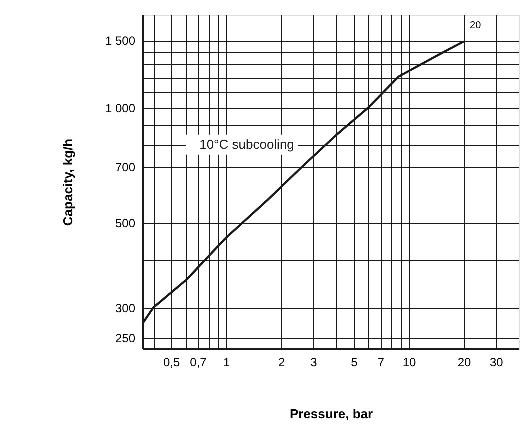  Describe the element at coordinates (125, 167) in the screenshot. I see `y-tick-label: 700` at that location.